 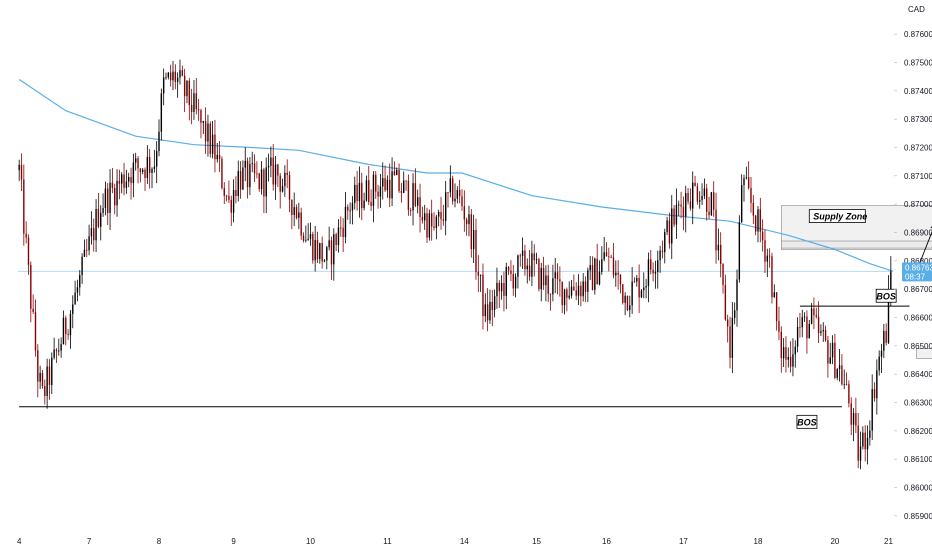 I want to click on price-tick-label: 0.86700, so click(x=918, y=289).